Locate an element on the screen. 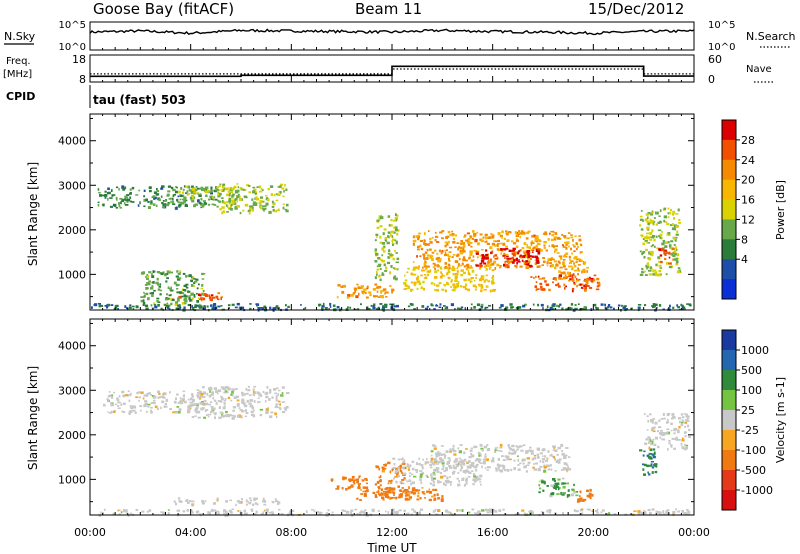 This screenshot has height=554, width=800. y-tick-label: 2000 is located at coordinates (72, 230).